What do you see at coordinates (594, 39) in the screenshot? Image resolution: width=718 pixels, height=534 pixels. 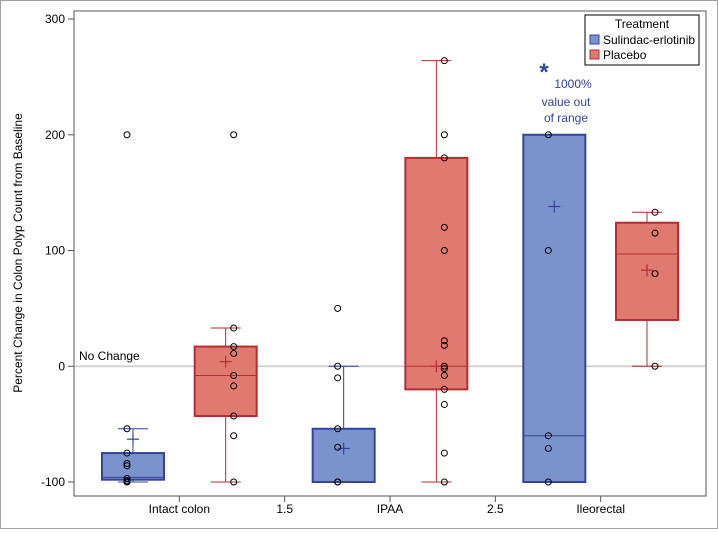 I see `legend-swatch-sulindac` at bounding box center [594, 39].